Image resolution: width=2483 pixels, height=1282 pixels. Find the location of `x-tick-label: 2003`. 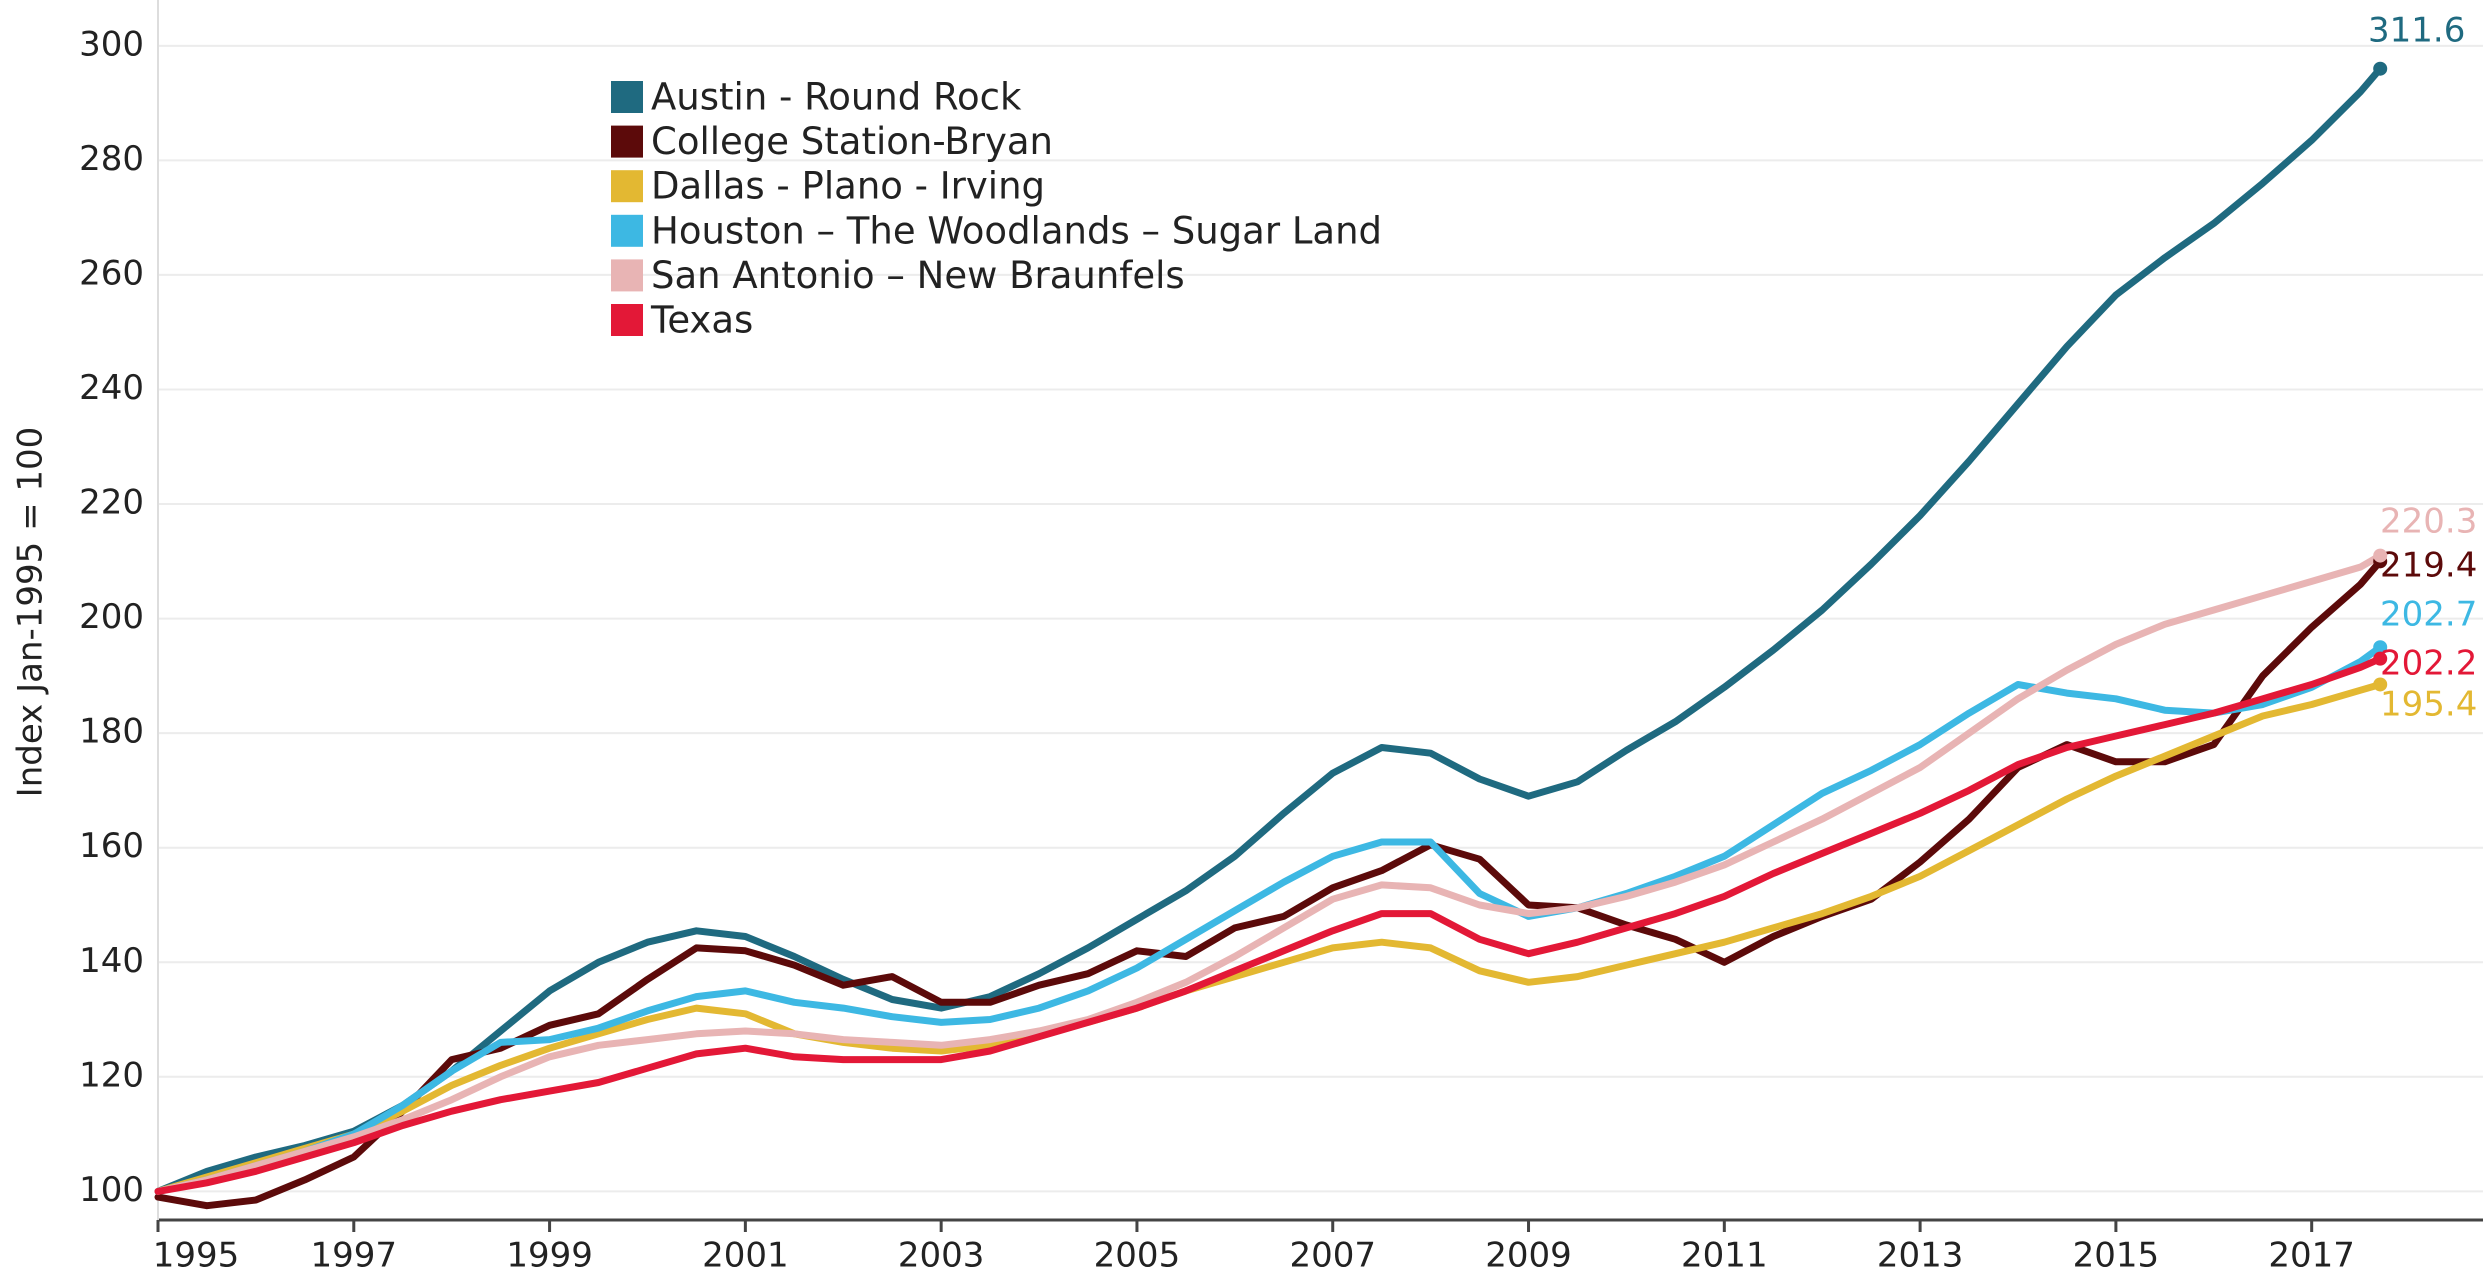

x-tick-label: 2003 is located at coordinates (941, 1256).